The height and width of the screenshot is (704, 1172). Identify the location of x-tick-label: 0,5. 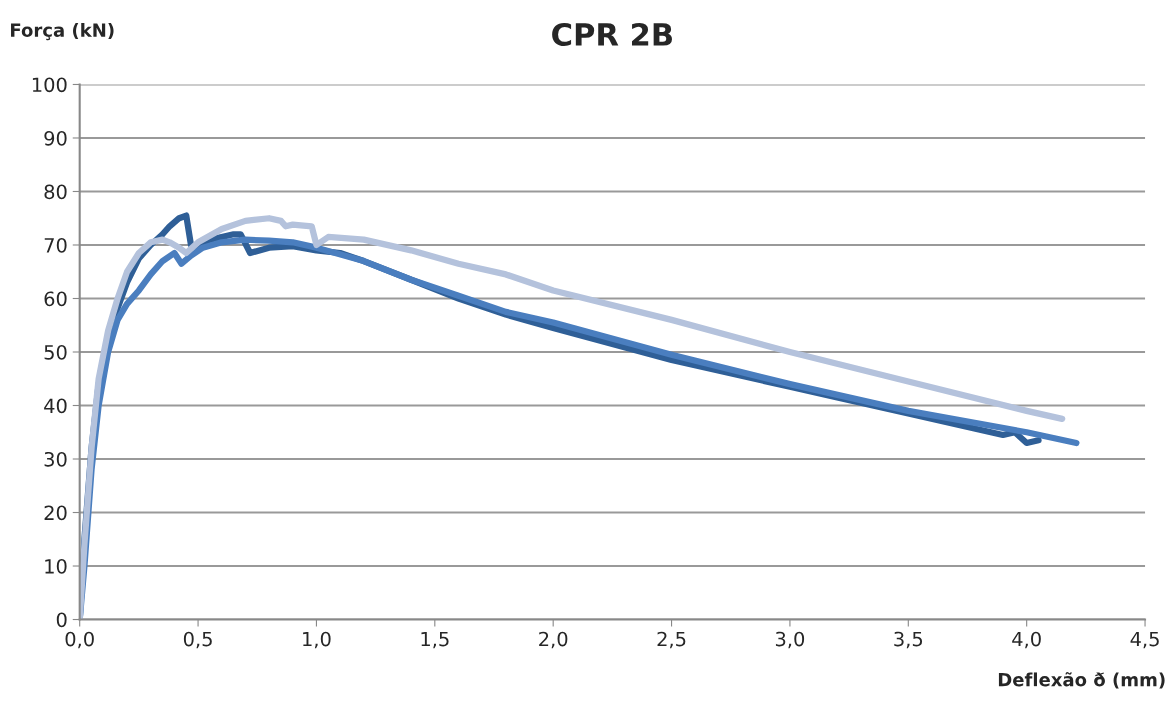
(197, 640).